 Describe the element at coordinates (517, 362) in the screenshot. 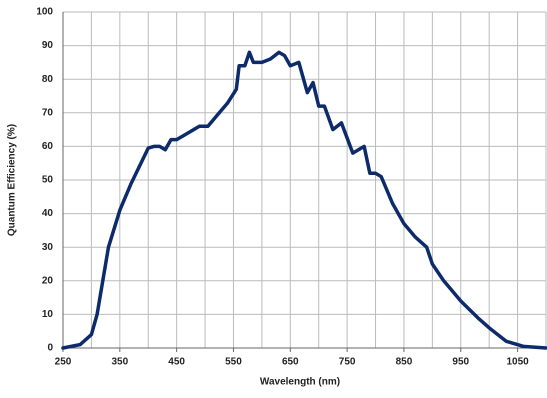

I see `x-tick-label: 1050` at that location.